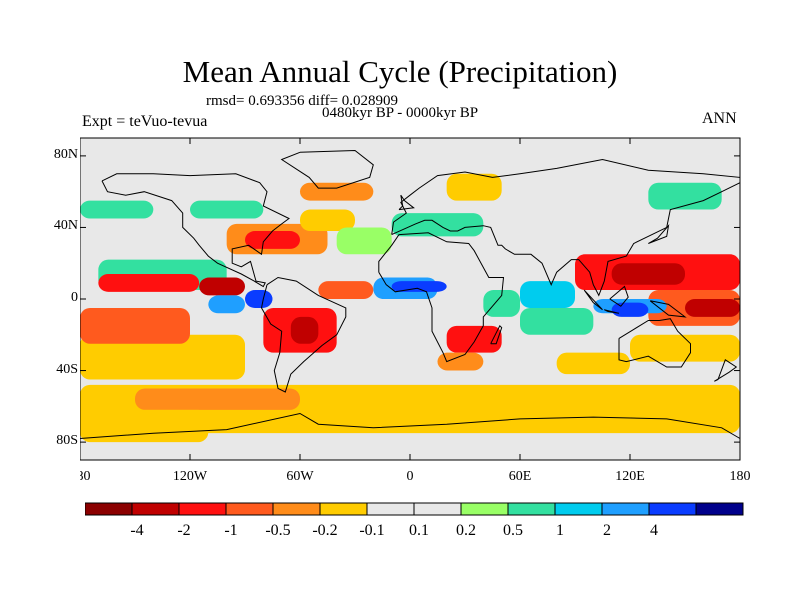 This screenshot has width=800, height=600. Describe the element at coordinates (419, 530) in the screenshot. I see `colorbar-label: 0.1` at that location.